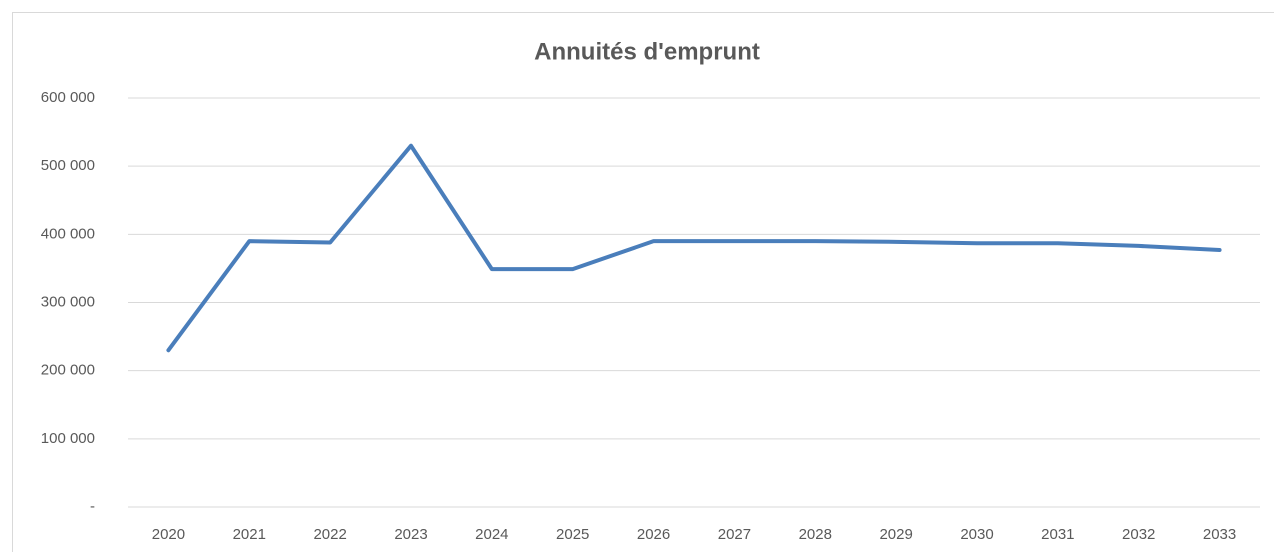 The height and width of the screenshot is (552, 1274). I want to click on y-tick-label: 500 000, so click(68, 165).